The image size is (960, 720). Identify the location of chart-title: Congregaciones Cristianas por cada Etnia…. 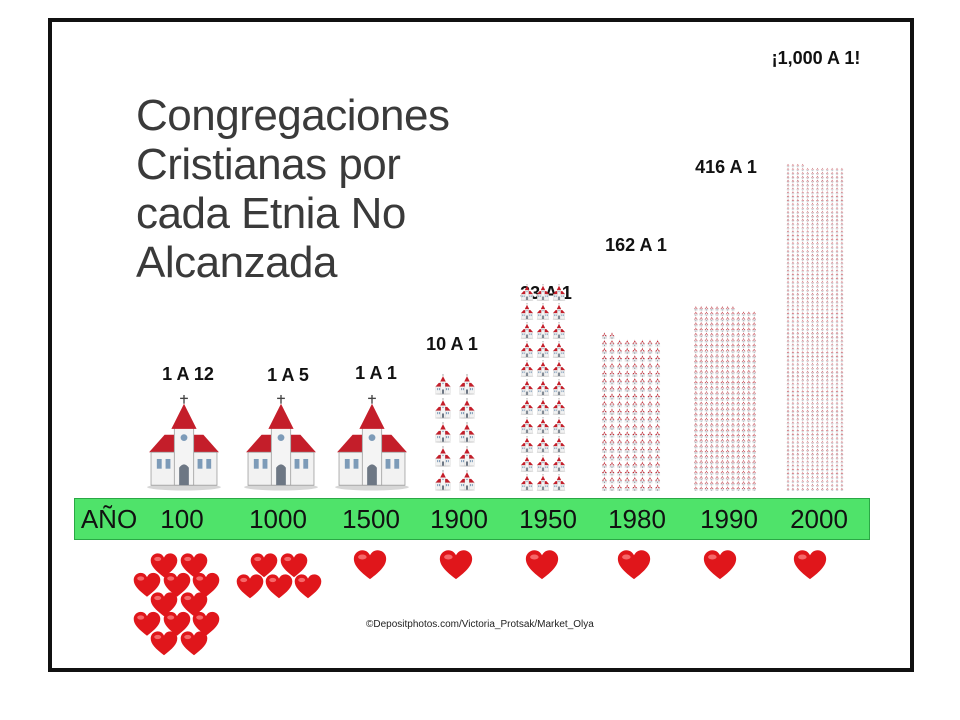
(326, 189).